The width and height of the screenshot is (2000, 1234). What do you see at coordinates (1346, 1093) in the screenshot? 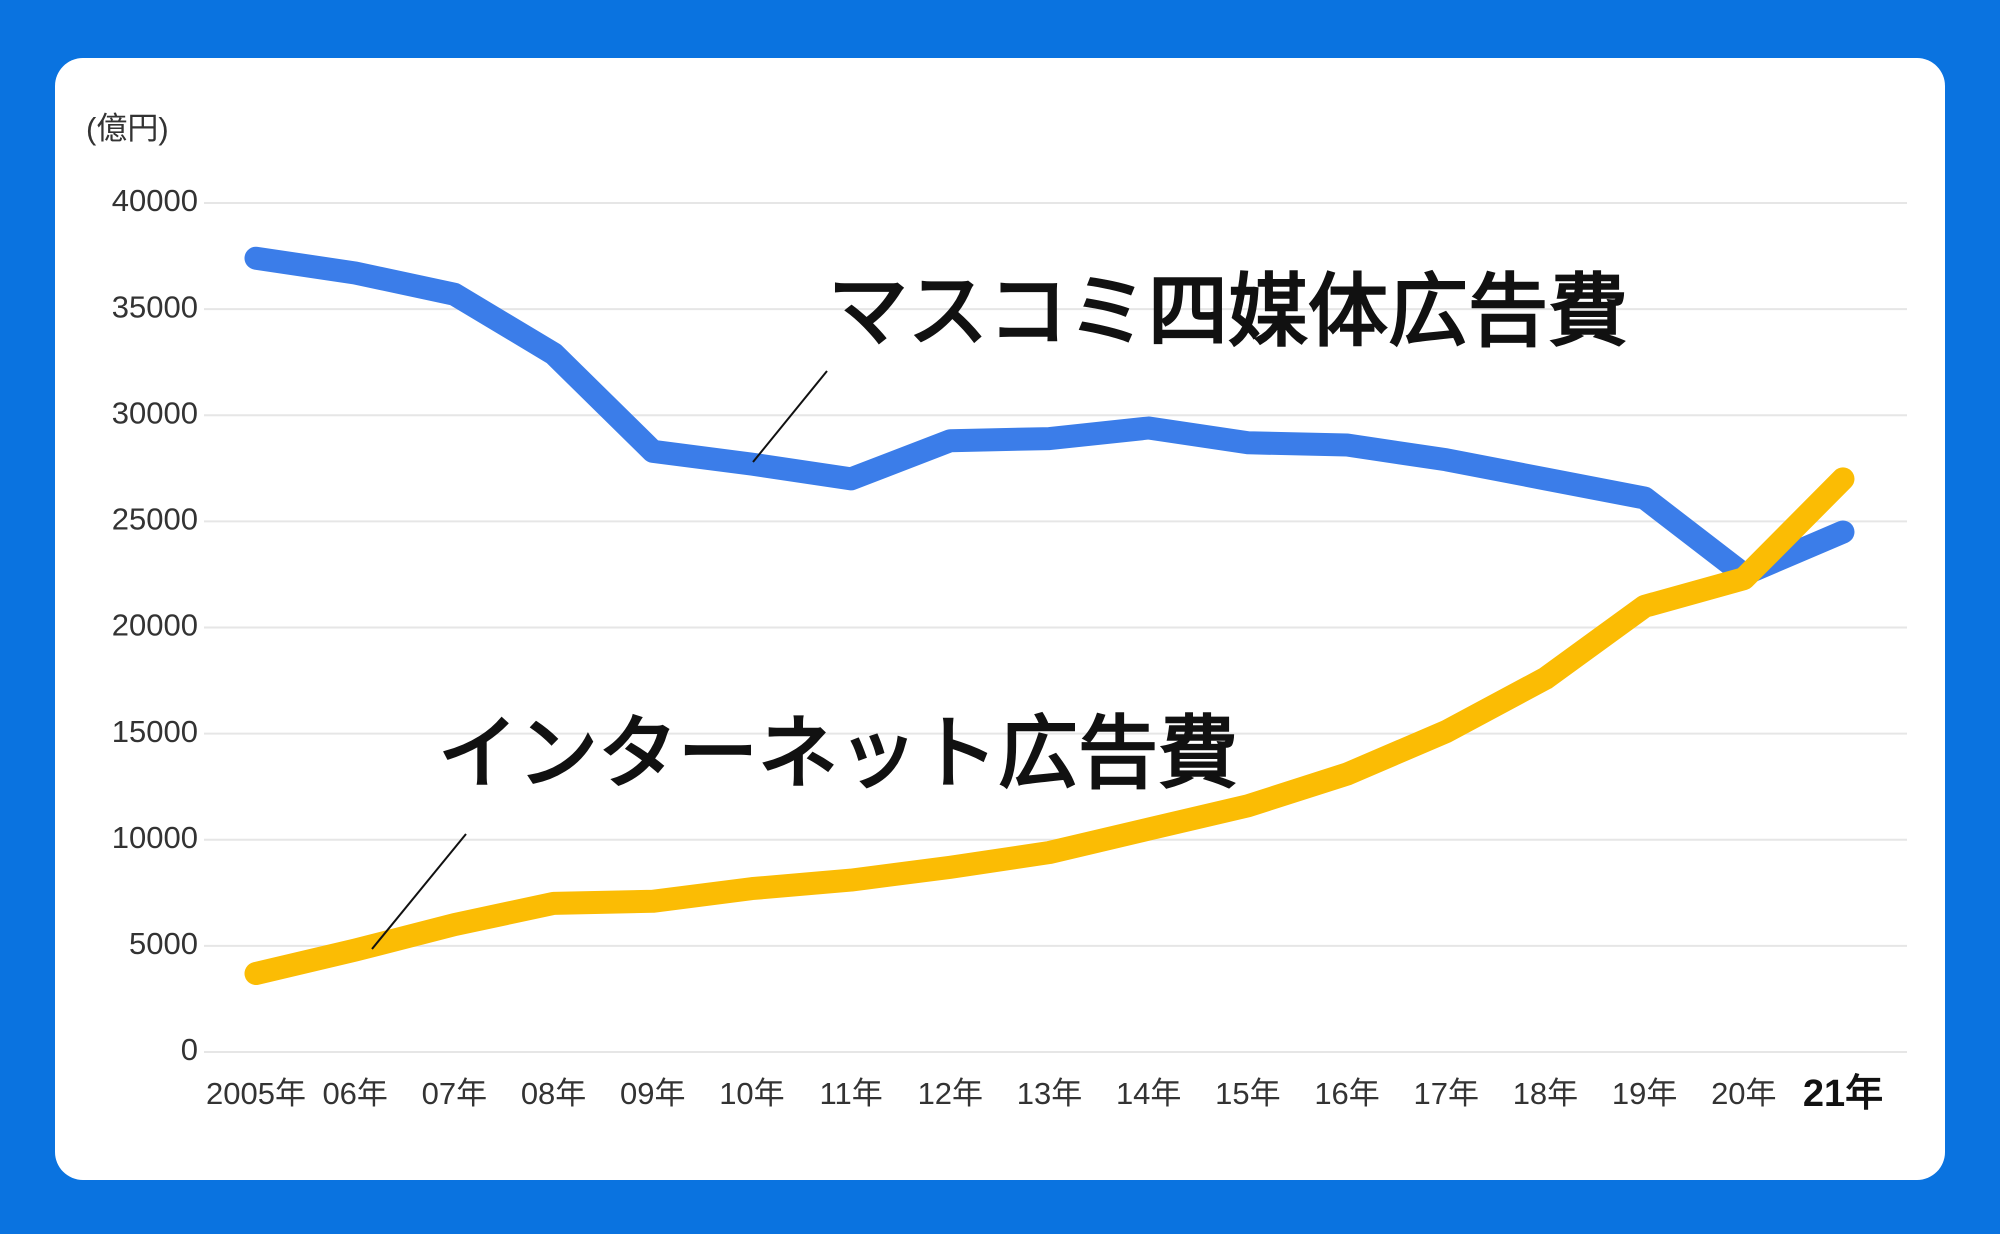
I see `x-tick-label: 16年` at bounding box center [1346, 1093].